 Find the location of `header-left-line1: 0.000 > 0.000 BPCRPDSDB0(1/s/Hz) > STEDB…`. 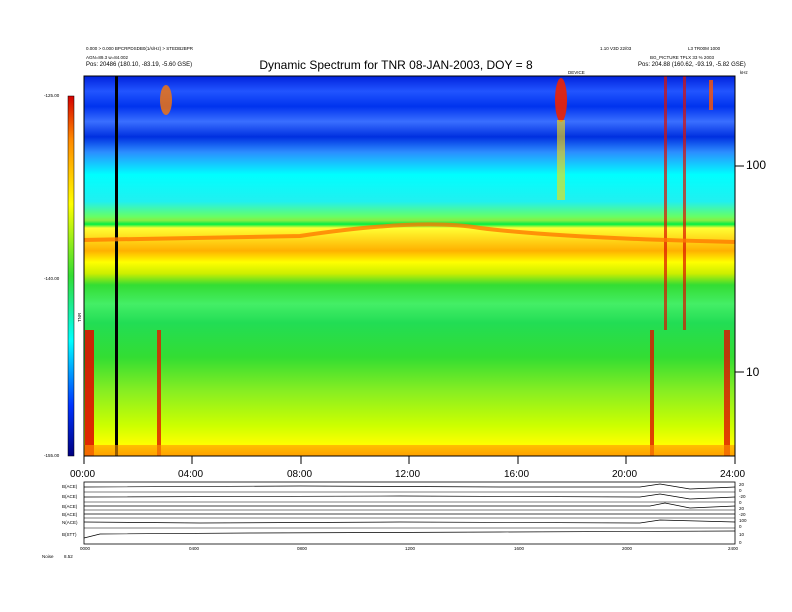

header-left-line1: 0.000 > 0.000 BPCRPDSDB0(1/s/Hz) > STEDB… is located at coordinates (140, 48).